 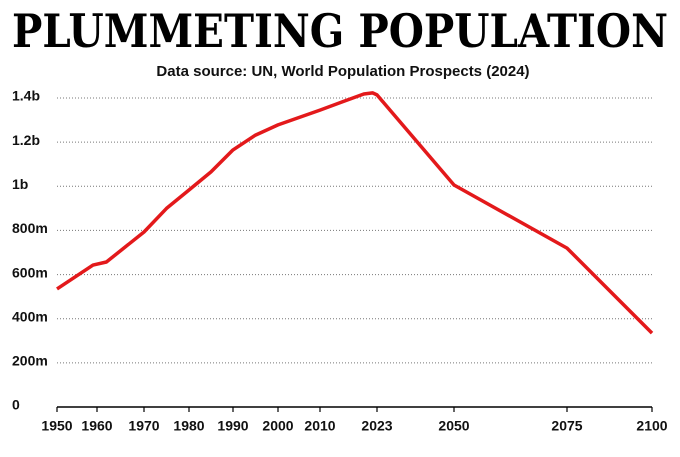 I want to click on y-tick-label: 200m, so click(x=30, y=361).